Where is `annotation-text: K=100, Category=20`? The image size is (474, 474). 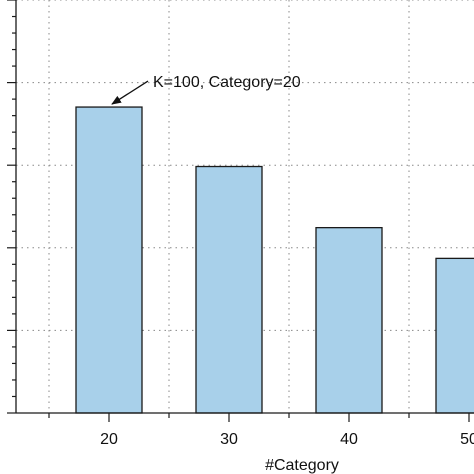 annotation-text: K=100, Category=20 is located at coordinates (227, 82).